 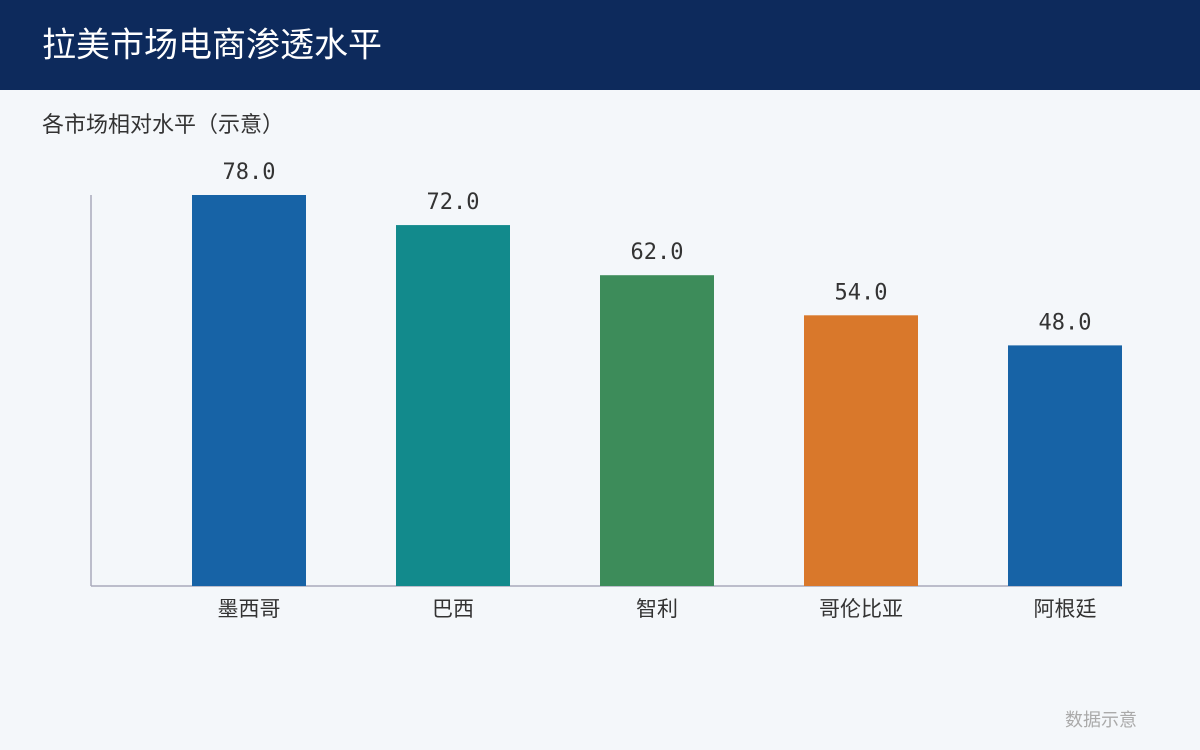 What do you see at coordinates (163, 125) in the screenshot?
I see `chart-subtitle: 各市场相对水平（示意）` at bounding box center [163, 125].